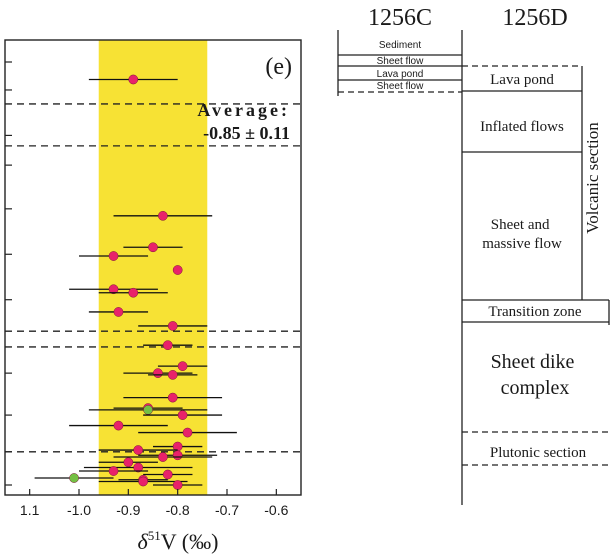 This screenshot has height=557, width=616. I want to click on panel-label: (e), so click(278, 67).